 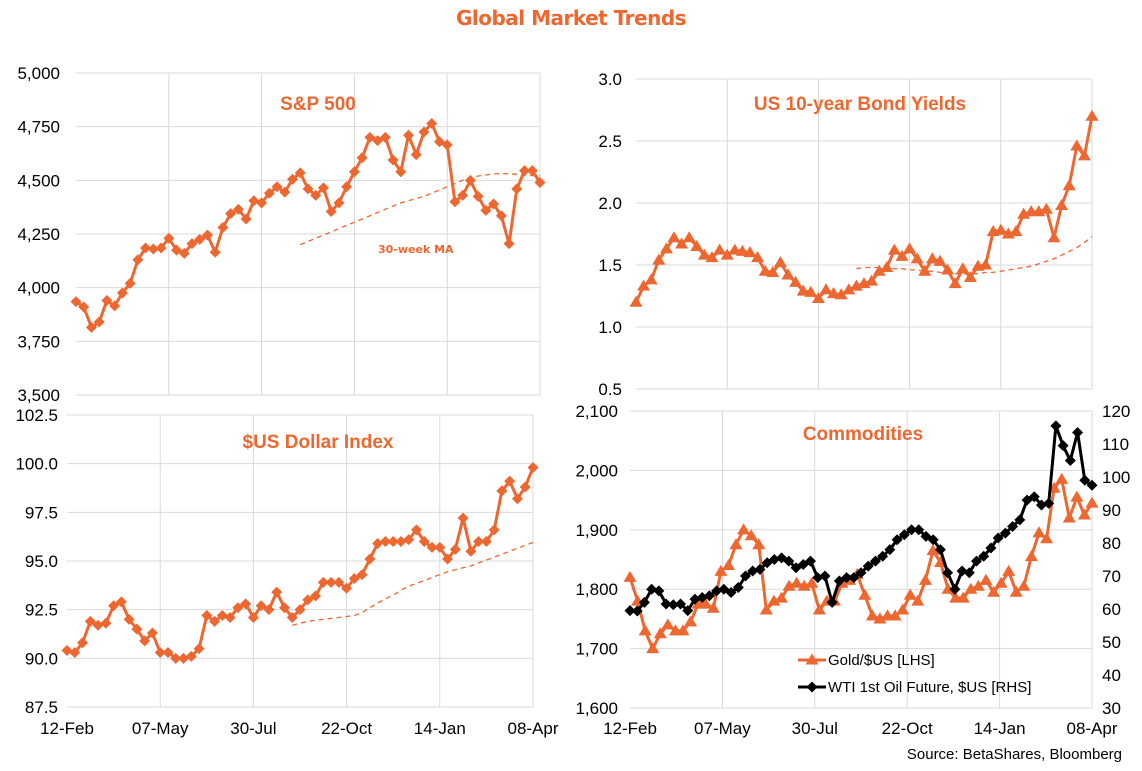 What do you see at coordinates (571, 18) in the screenshot?
I see `main-title: Global Market Trends` at bounding box center [571, 18].